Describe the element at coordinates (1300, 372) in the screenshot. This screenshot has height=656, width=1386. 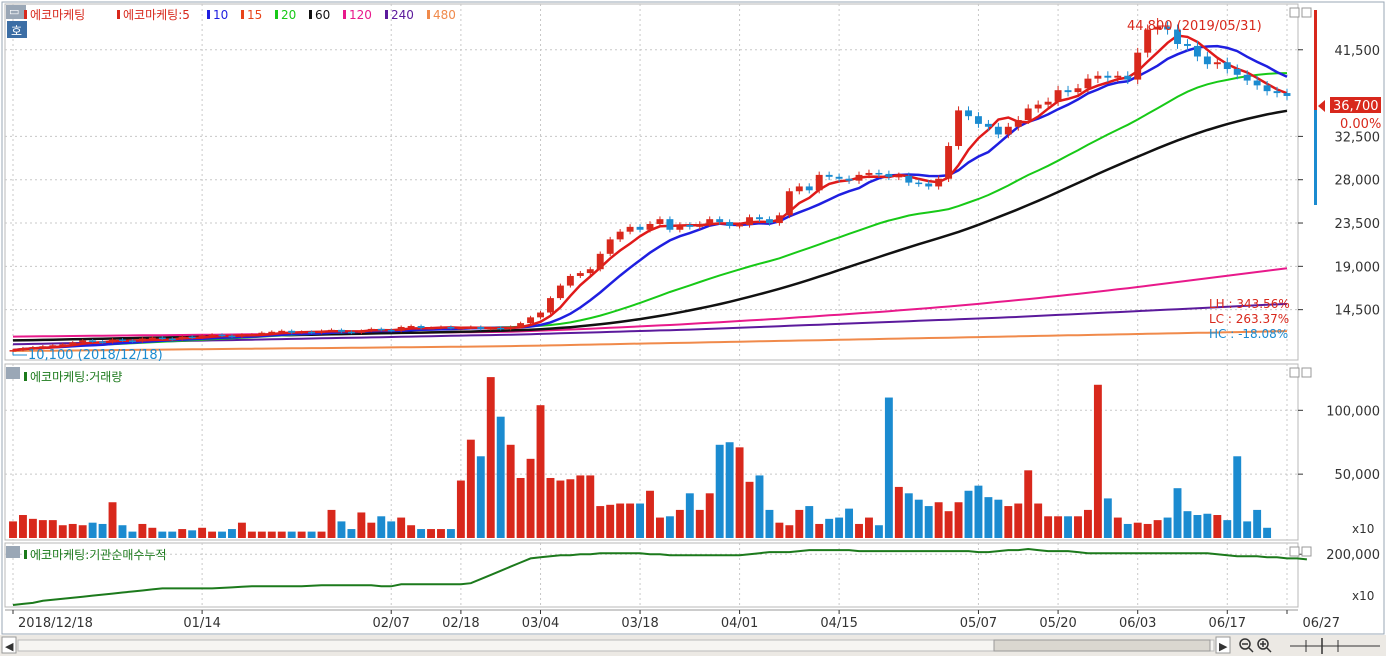
I see `volume-panel-controls` at that location.